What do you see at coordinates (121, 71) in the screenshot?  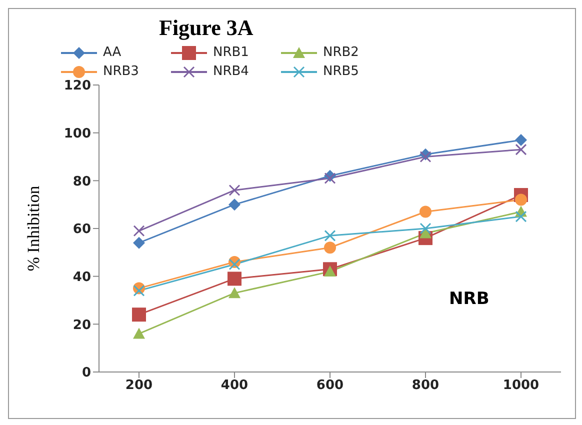 I see `legend-label: NRB3` at bounding box center [121, 71].